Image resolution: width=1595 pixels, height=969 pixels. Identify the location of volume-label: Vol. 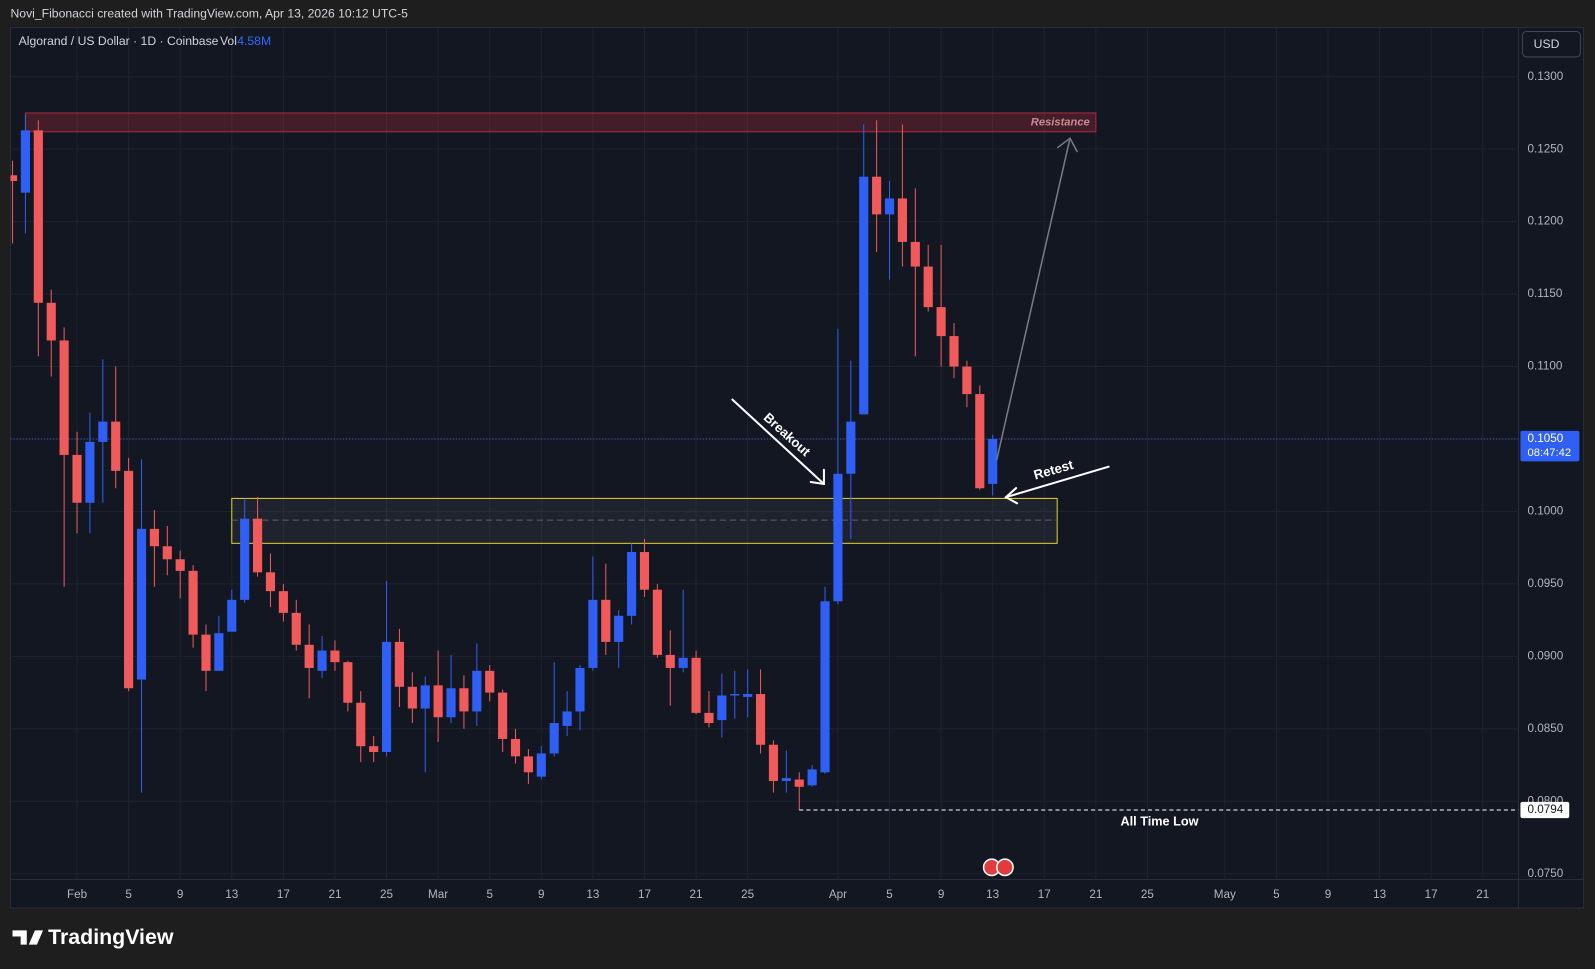
(228, 41).